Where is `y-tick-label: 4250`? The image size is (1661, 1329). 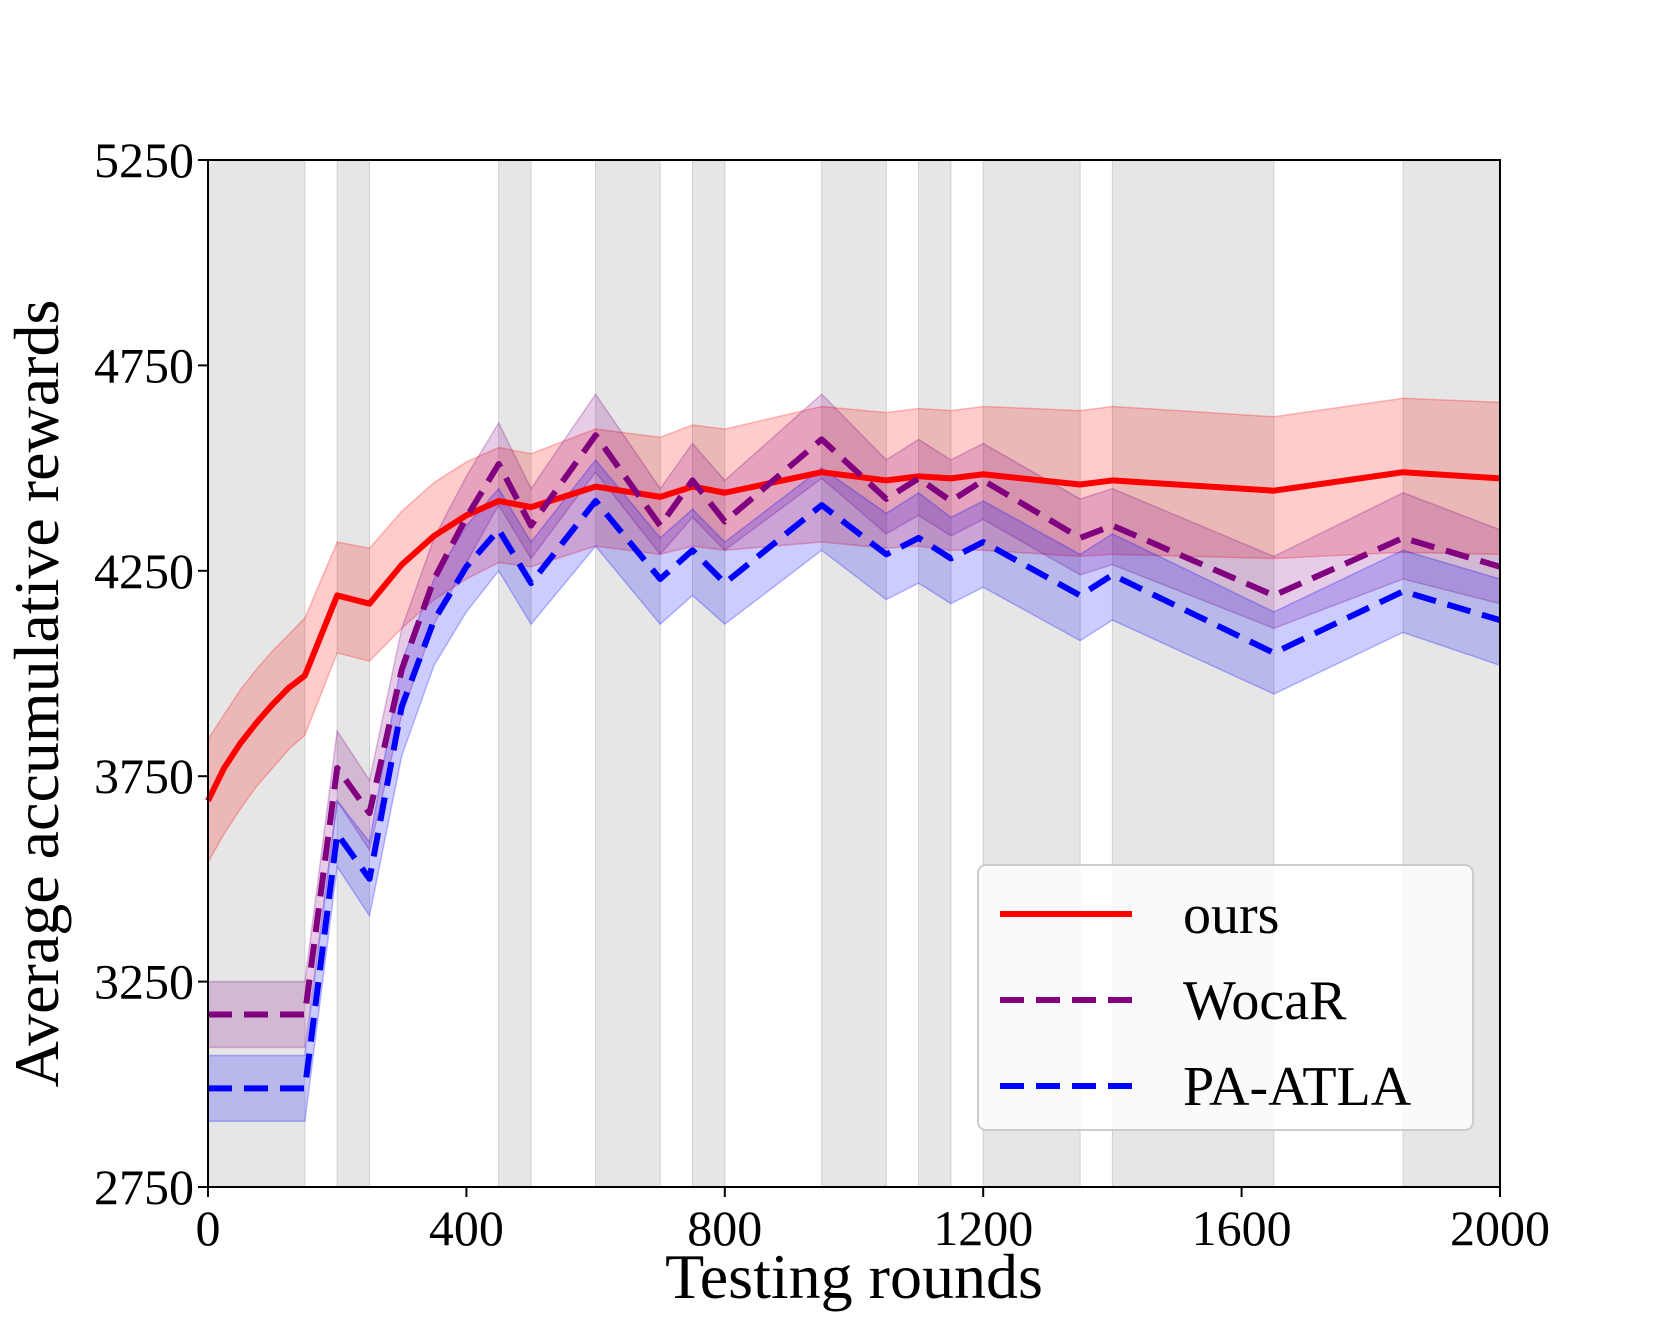 y-tick-label: 4250 is located at coordinates (144, 571).